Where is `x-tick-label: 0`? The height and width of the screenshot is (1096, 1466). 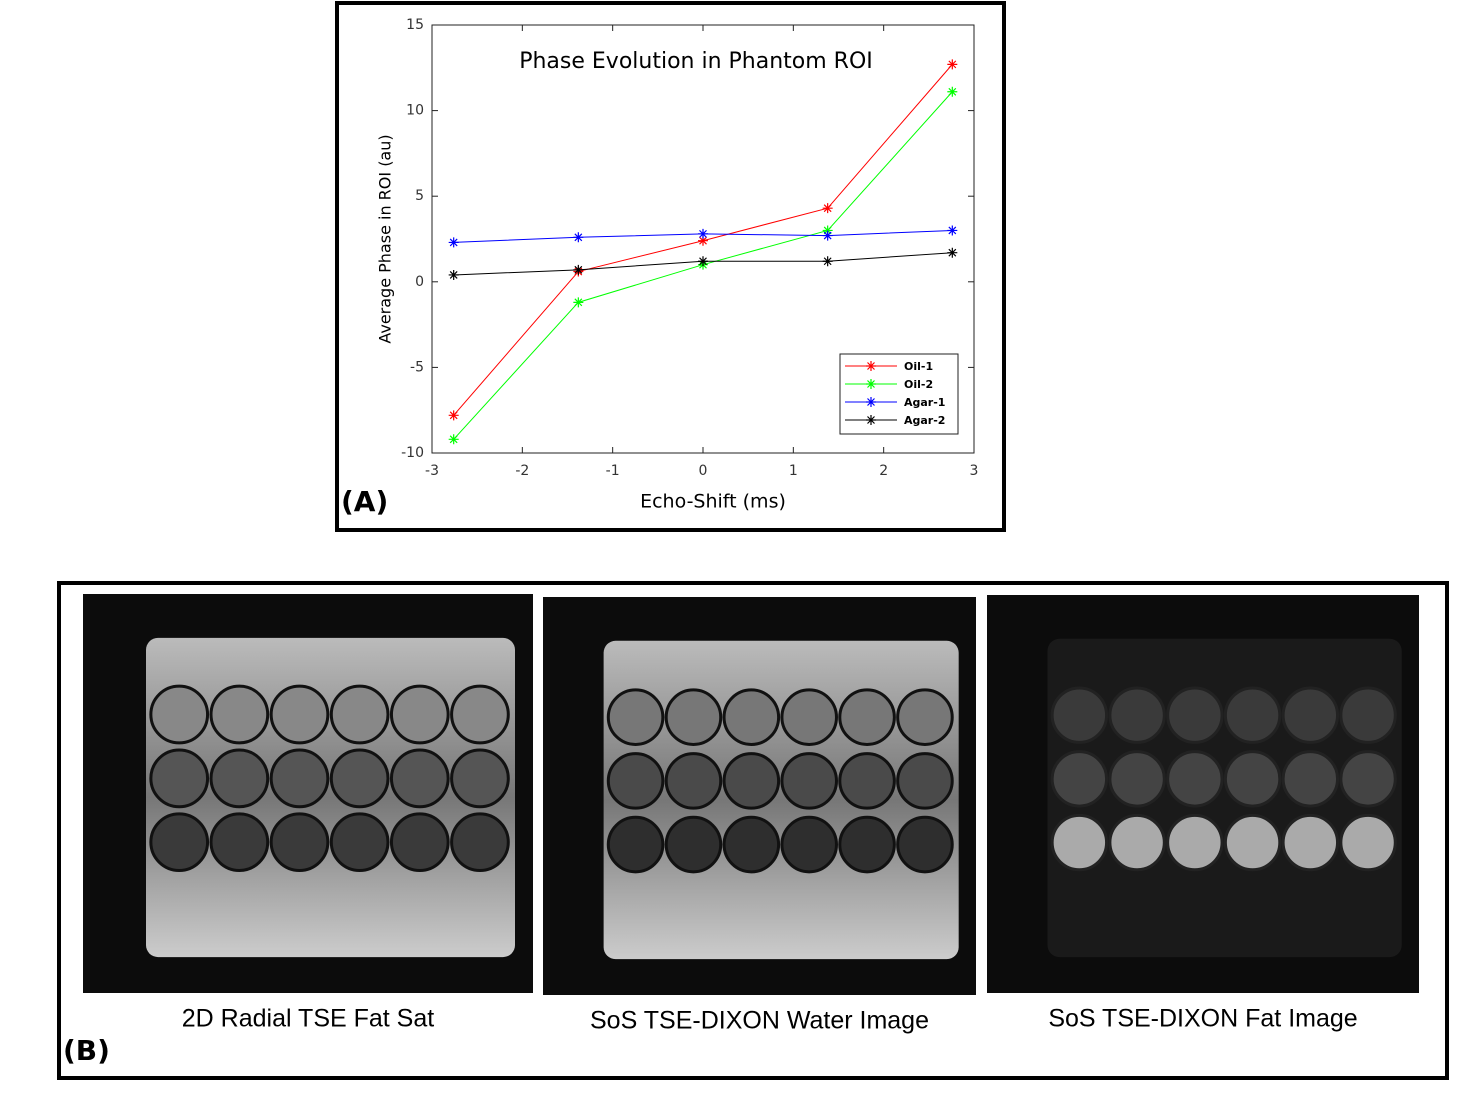
x-tick-label: 0 is located at coordinates (703, 471).